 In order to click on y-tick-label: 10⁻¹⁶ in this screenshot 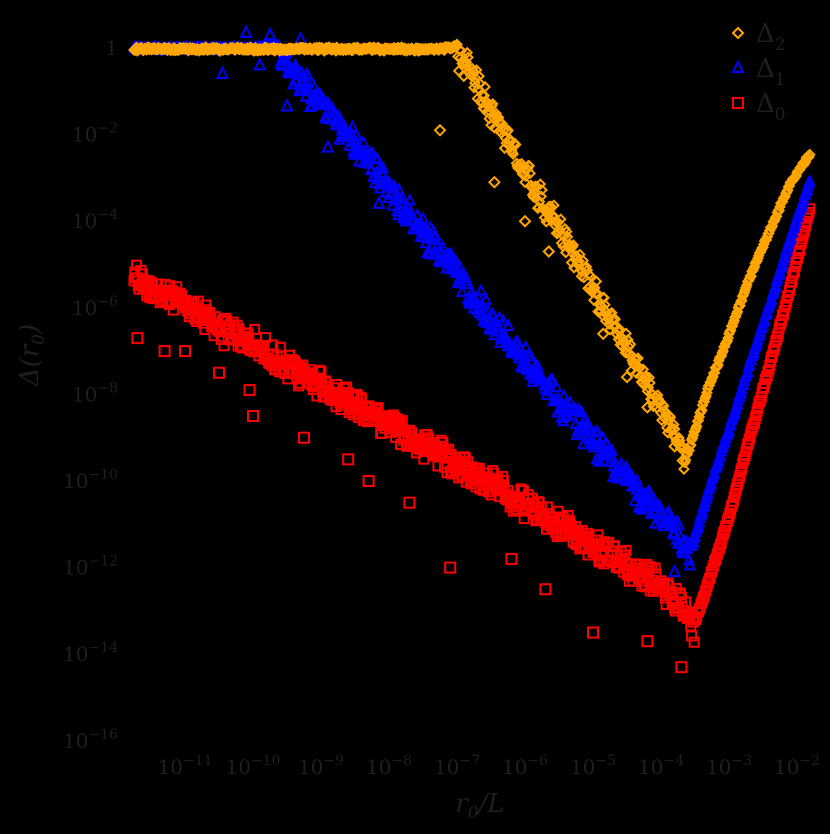, I will do `click(90, 740)`.